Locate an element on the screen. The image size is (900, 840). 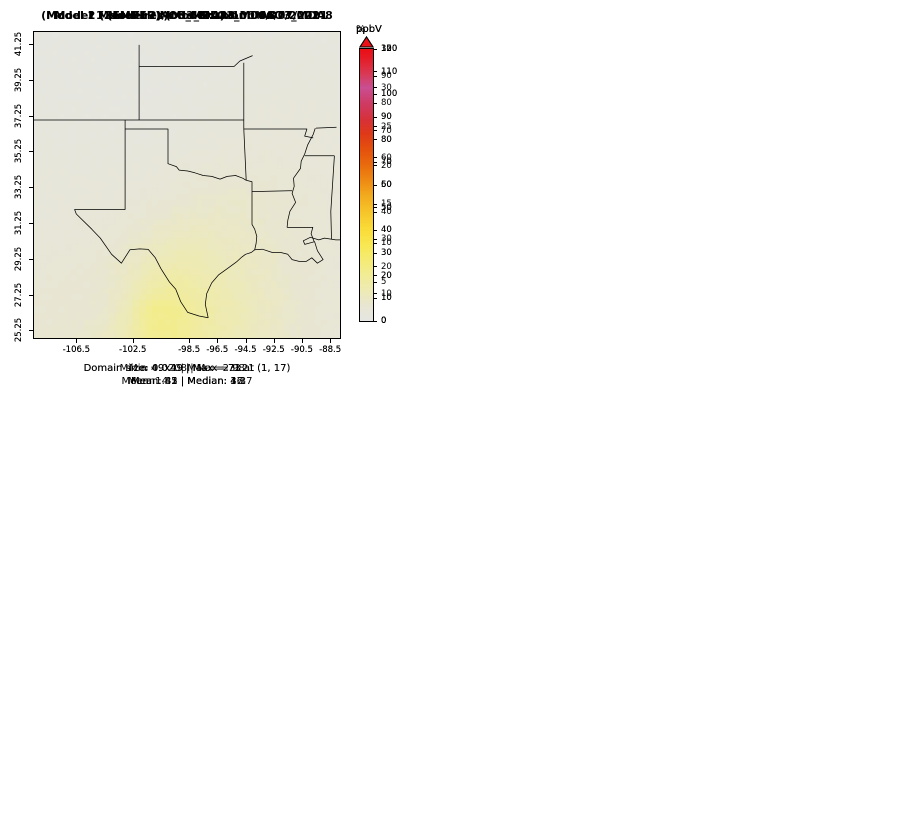
colorbar-tick-label: 60 is located at coordinates (386, 185).